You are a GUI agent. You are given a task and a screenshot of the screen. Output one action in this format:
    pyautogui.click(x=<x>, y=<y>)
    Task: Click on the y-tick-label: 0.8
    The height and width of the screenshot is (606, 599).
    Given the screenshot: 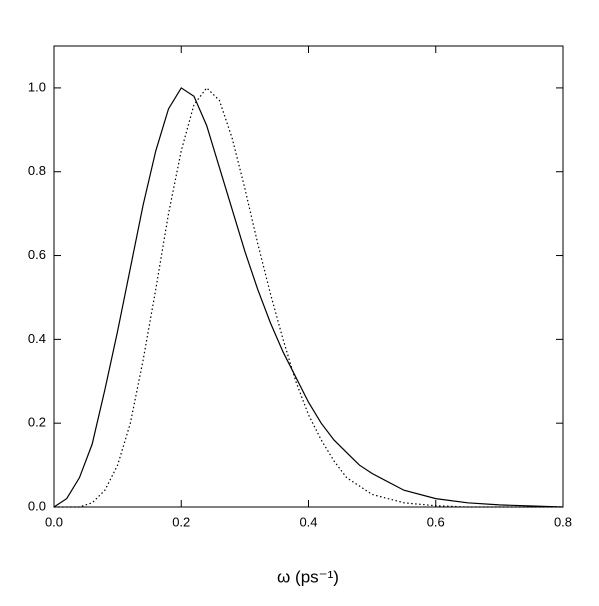 What is the action you would take?
    pyautogui.click(x=37, y=170)
    